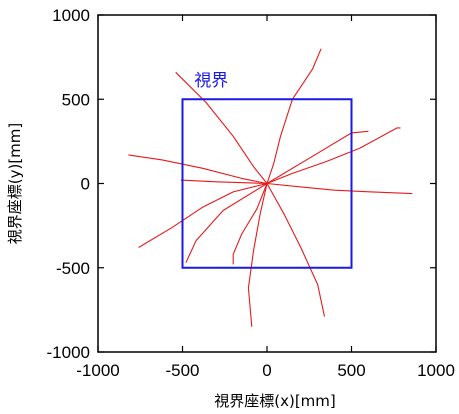 Image resolution: width=459 pixels, height=414 pixels. I want to click on y-axis-title: 視界座標(y)[mm], so click(15, 184).